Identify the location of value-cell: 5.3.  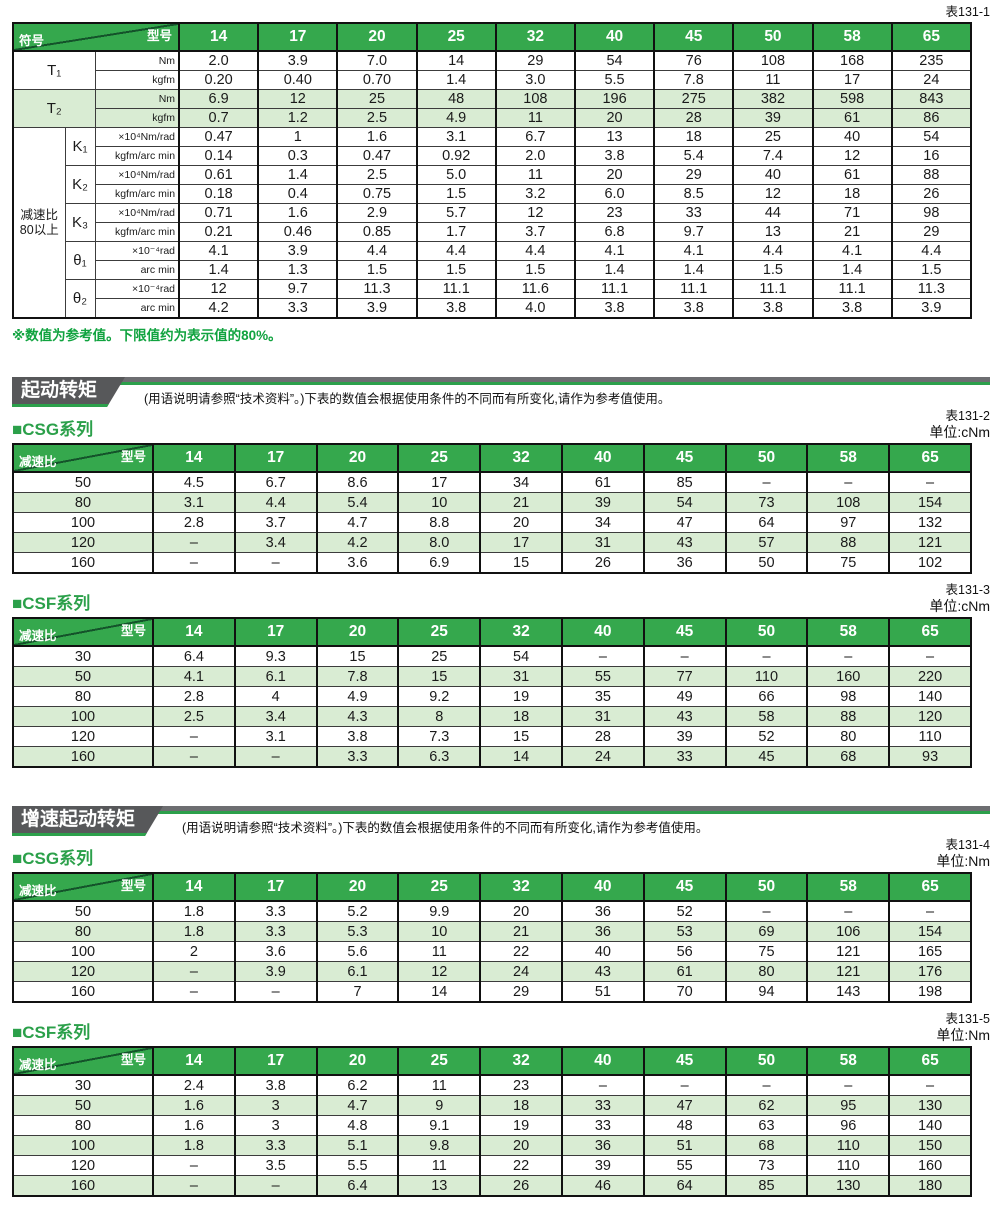
(357, 931).